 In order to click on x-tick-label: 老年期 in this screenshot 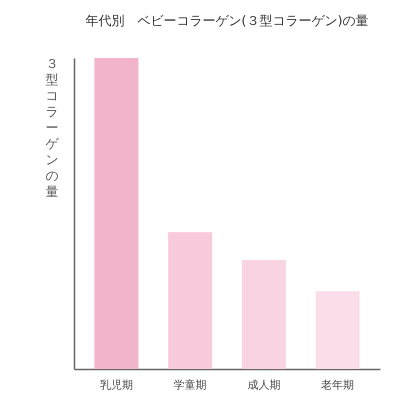, I will do `click(337, 385)`.